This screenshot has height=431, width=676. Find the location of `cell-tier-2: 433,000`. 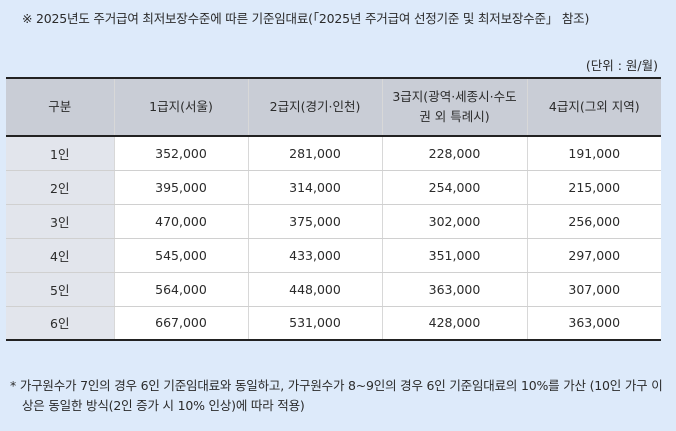

cell-tier-2: 433,000 is located at coordinates (315, 255).